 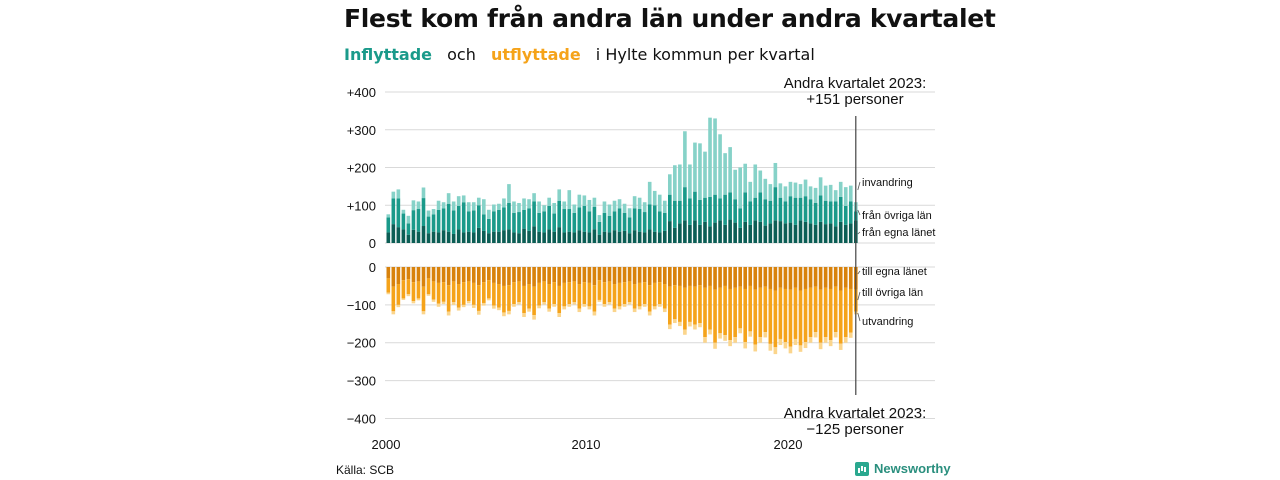 I want to click on x-tick-label: 2000, so click(x=386, y=444).